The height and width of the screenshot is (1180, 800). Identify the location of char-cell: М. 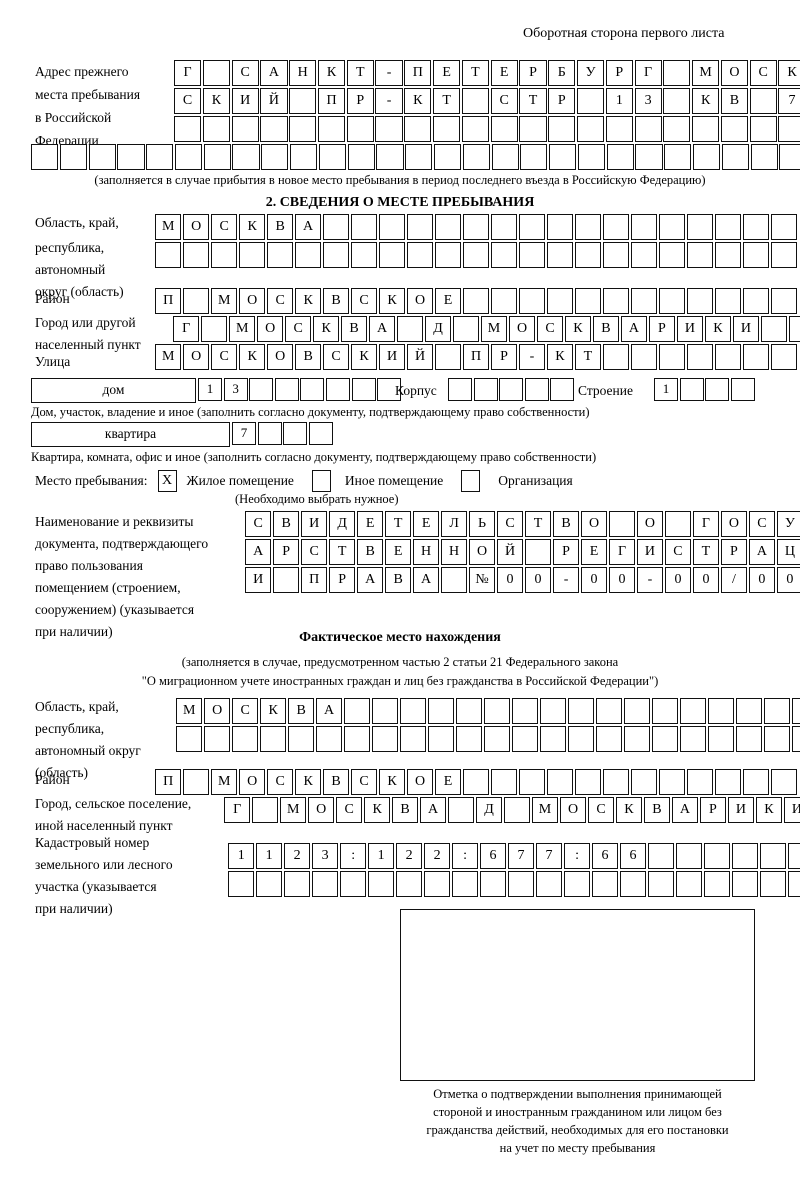
(189, 711).